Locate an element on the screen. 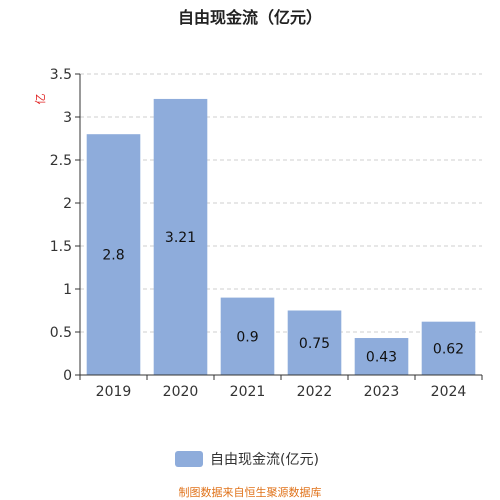  data-label: 0.43 is located at coordinates (381, 358).